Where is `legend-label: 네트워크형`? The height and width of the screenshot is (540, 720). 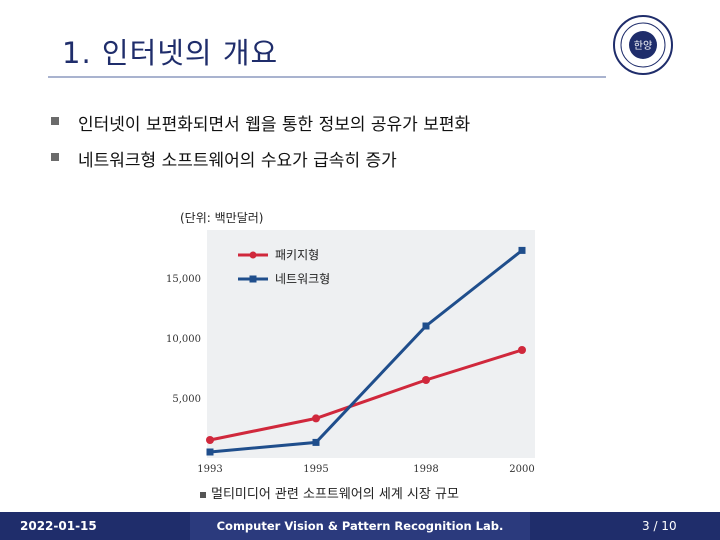 legend-label: 네트워크형 is located at coordinates (302, 279).